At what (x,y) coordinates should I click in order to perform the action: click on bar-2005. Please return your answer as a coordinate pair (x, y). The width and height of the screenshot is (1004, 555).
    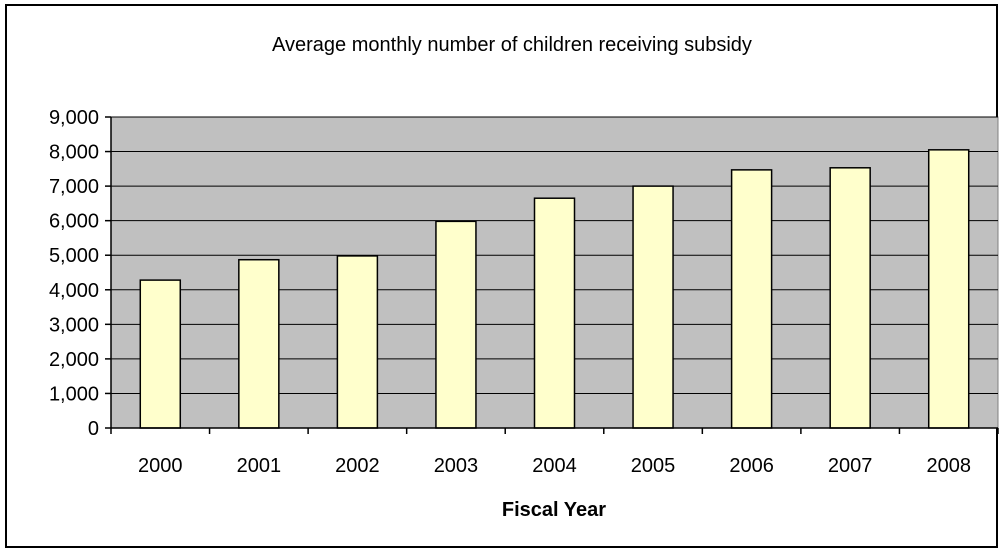
    Looking at the image, I should click on (653, 307).